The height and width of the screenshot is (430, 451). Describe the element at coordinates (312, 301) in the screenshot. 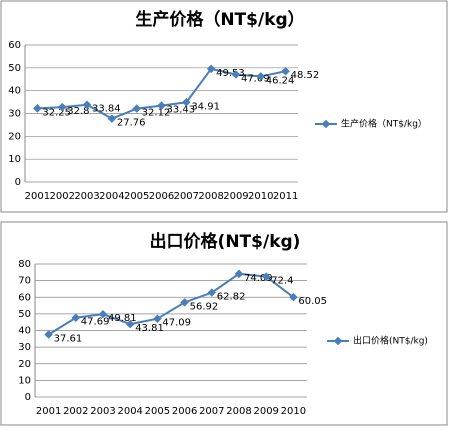

I see `data-label: 60.05` at that location.